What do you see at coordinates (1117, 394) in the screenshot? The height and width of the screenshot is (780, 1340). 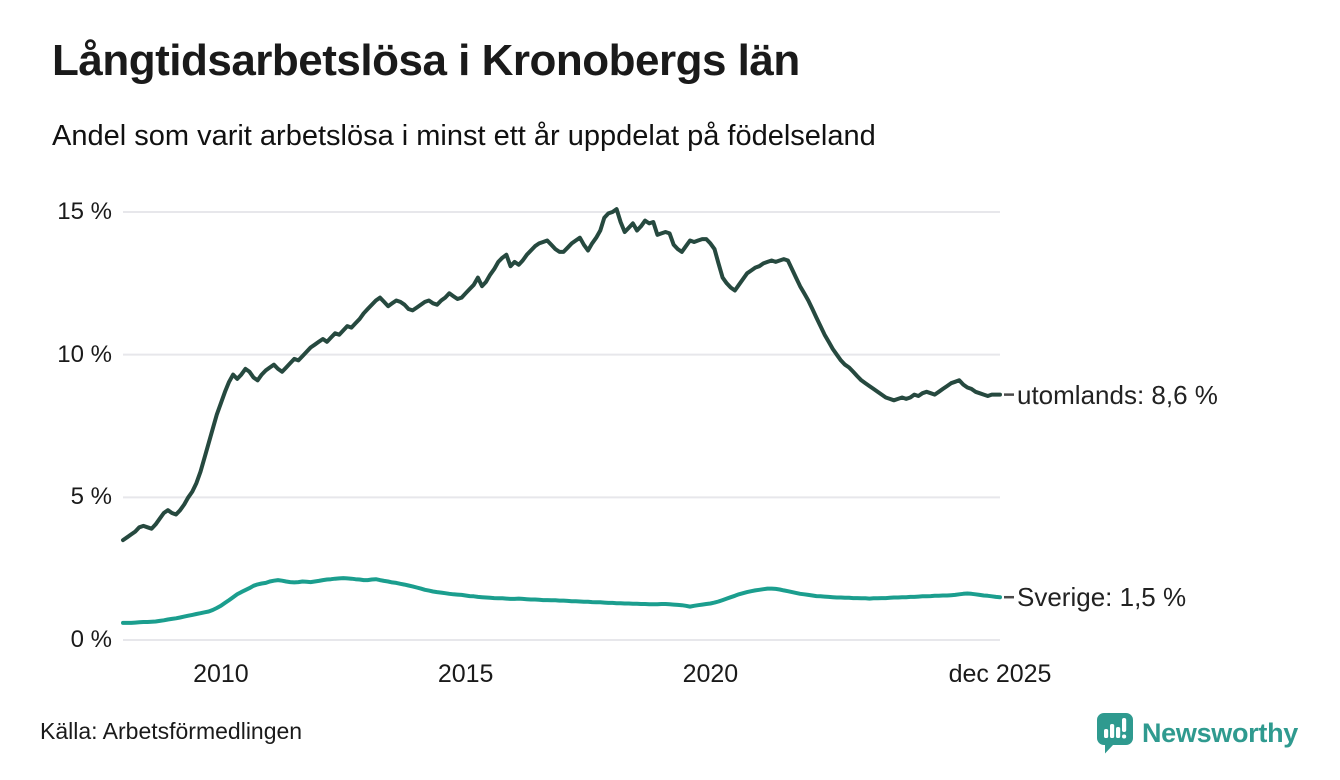 I see `series-label-utomlands: utomlands: 8,6 %` at bounding box center [1117, 394].